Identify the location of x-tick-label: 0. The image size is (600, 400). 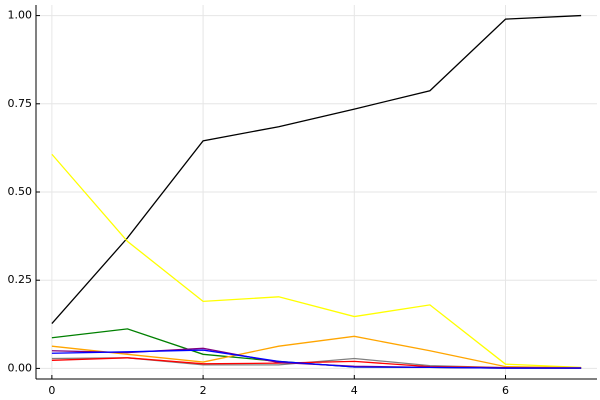
(51, 390).